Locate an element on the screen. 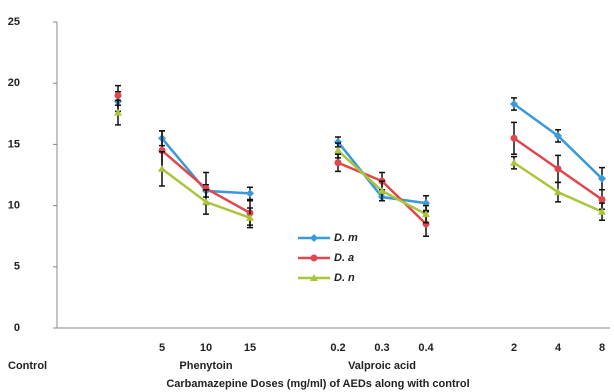 The width and height of the screenshot is (614, 392). x-tick-label: 0.4 is located at coordinates (426, 348).